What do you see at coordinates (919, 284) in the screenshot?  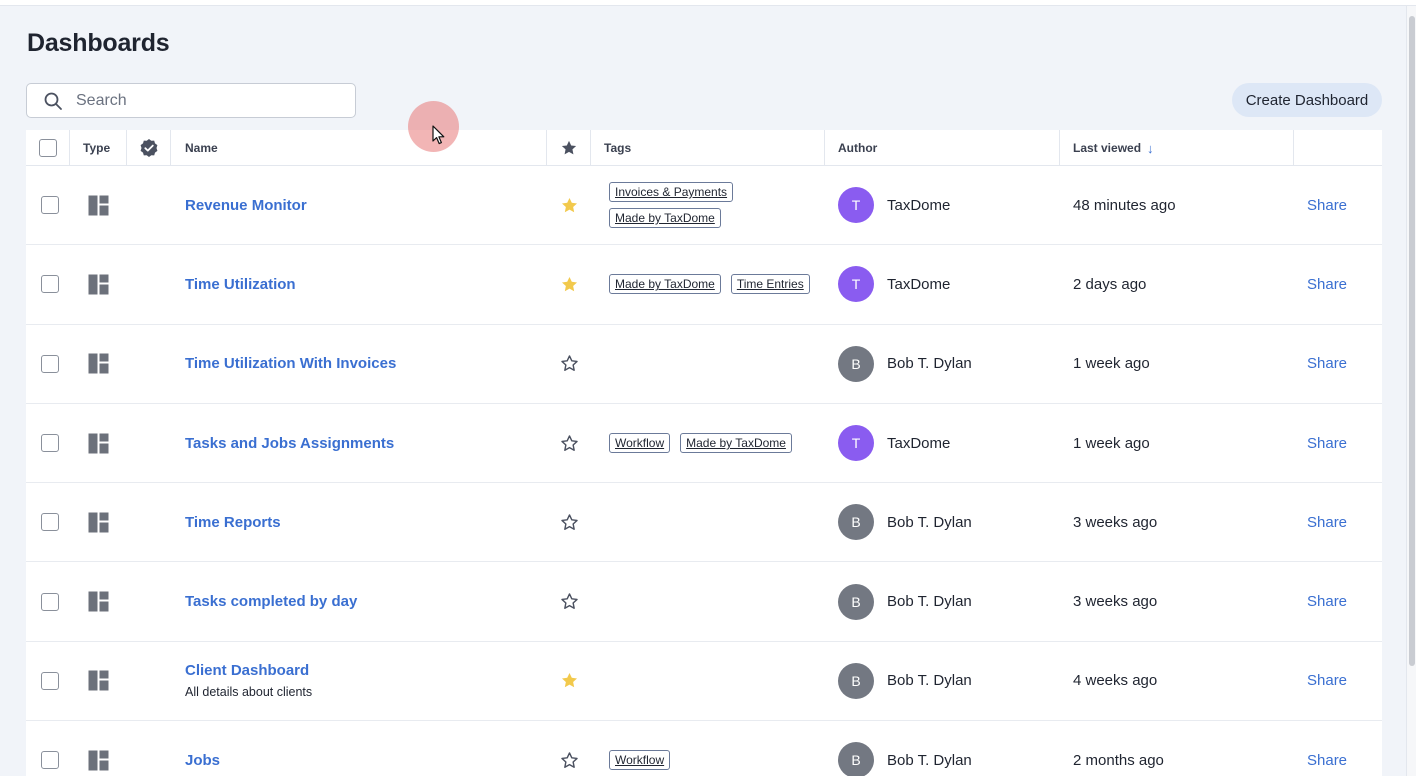 I see `author-name: TaxDome` at bounding box center [919, 284].